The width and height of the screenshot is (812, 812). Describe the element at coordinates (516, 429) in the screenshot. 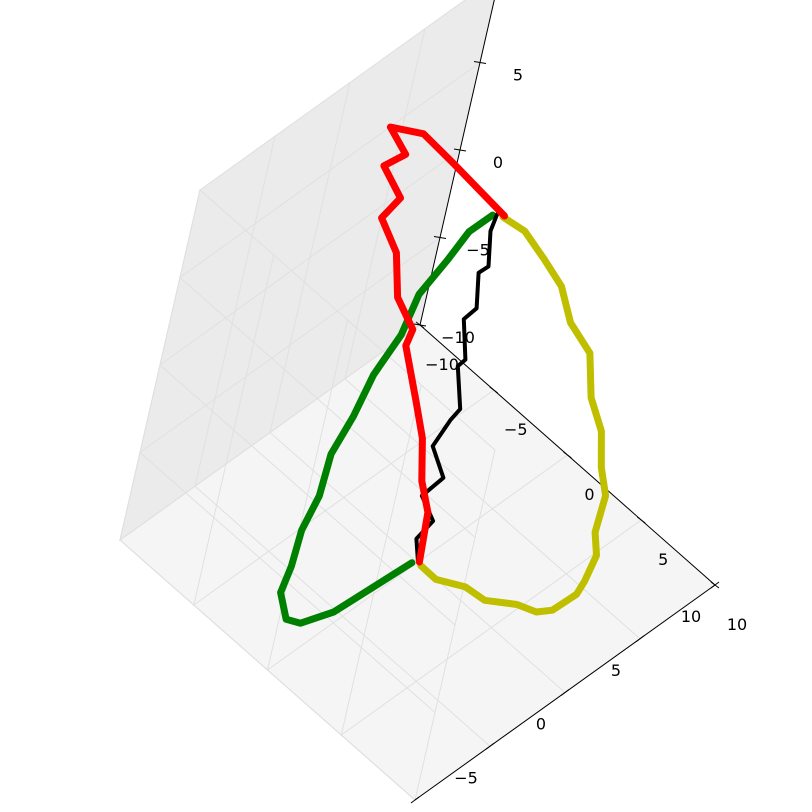

I see `y-tick-label: −5` at that location.